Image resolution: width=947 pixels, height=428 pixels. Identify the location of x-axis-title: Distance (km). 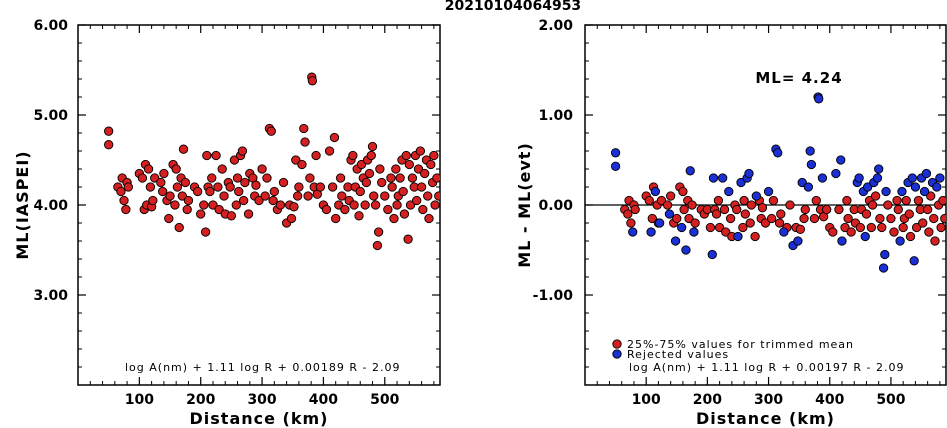
(765, 418).